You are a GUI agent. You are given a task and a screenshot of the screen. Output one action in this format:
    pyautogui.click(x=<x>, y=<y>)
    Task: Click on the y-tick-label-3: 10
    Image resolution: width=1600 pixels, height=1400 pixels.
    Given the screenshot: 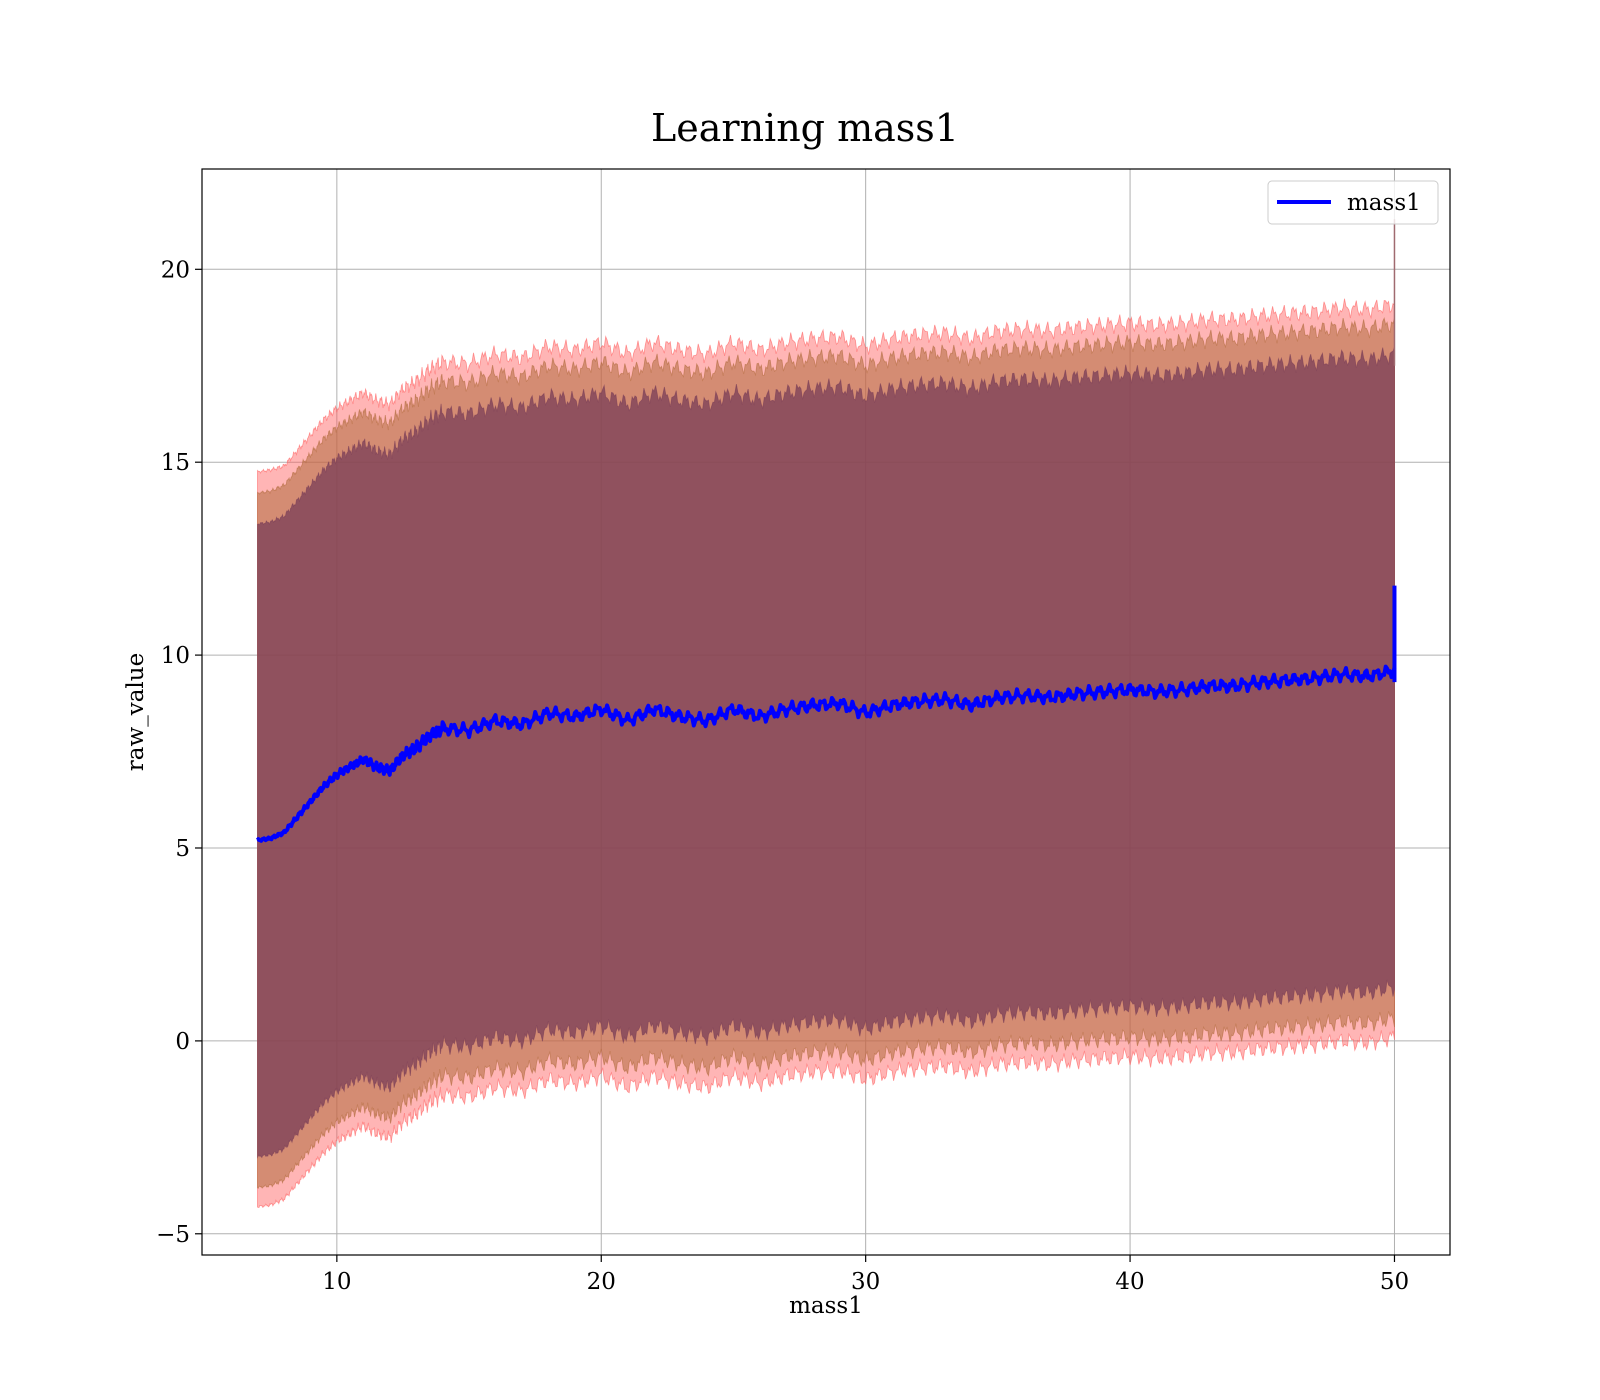 What is the action you would take?
    pyautogui.click(x=175, y=656)
    